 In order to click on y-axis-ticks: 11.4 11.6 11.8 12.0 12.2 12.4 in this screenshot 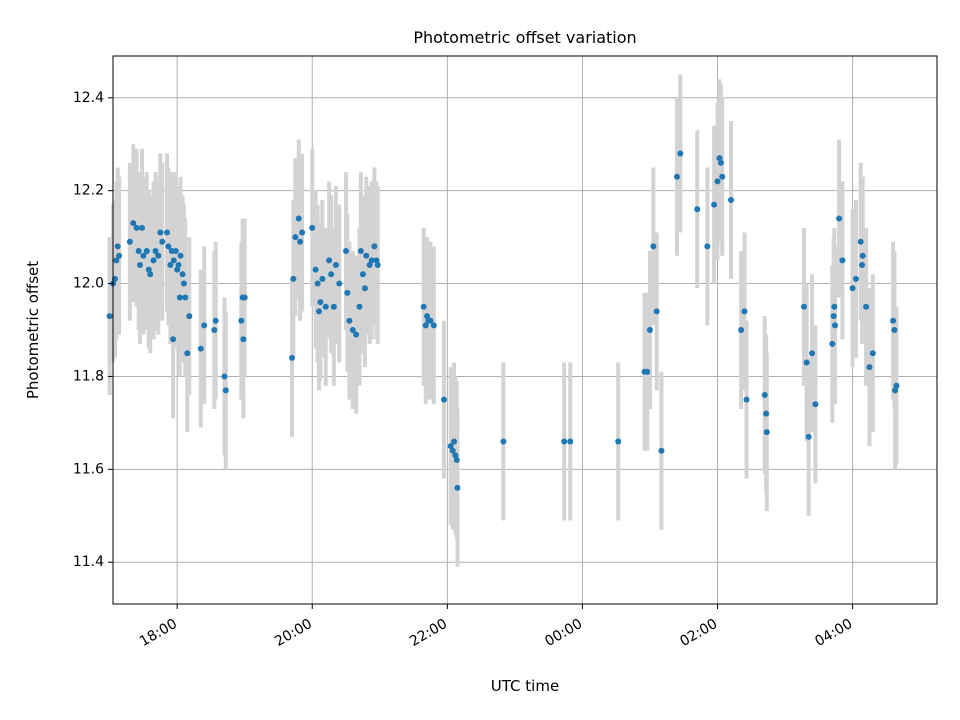, I will do `click(93, 330)`.